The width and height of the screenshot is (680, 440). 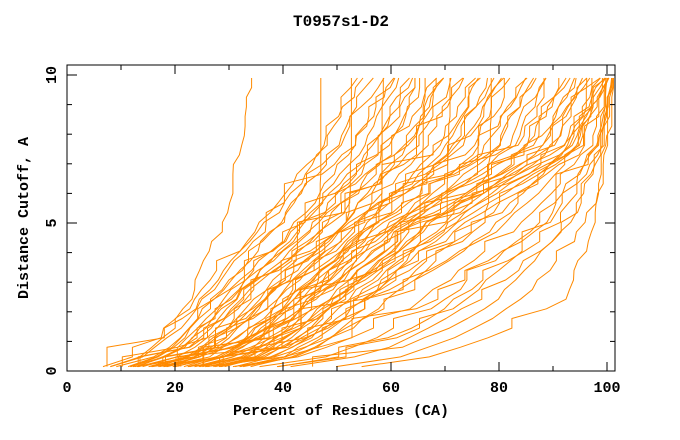 What do you see at coordinates (175, 388) in the screenshot?
I see `x-tick-label: 20` at bounding box center [175, 388].